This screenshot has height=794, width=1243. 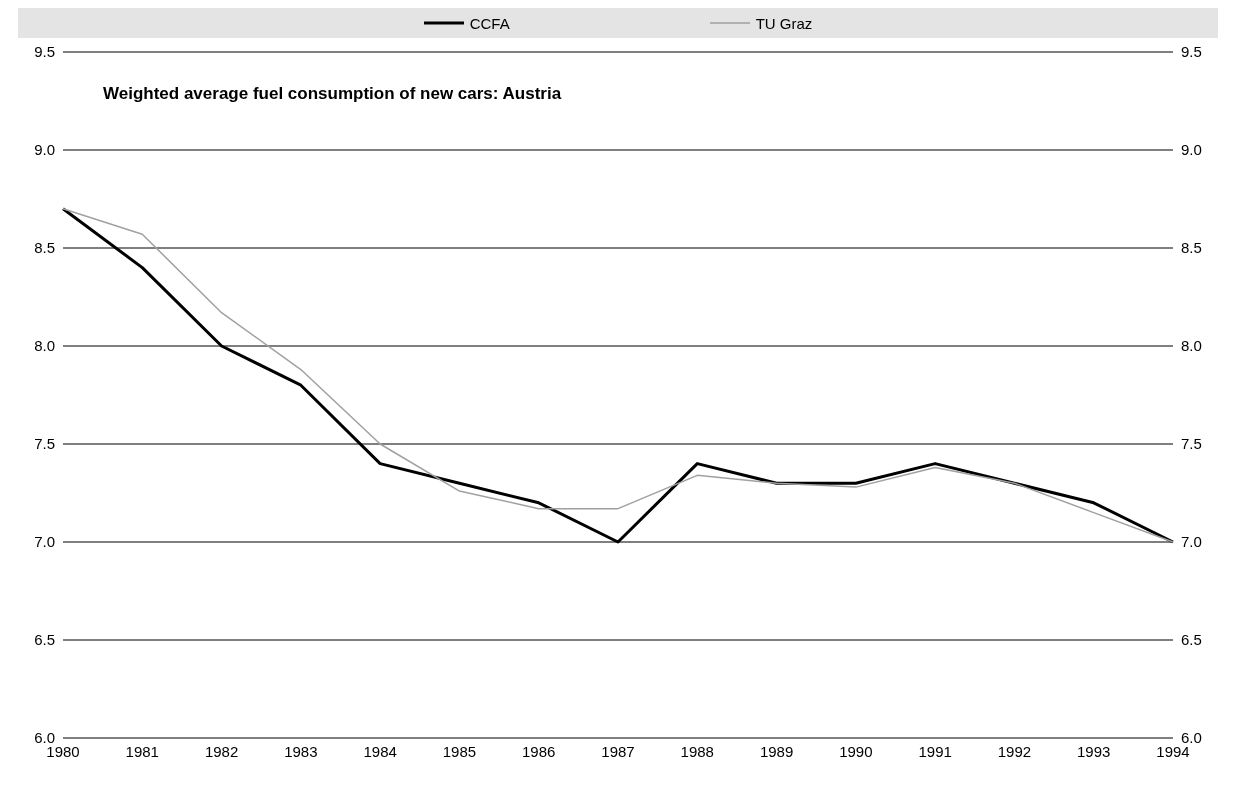 What do you see at coordinates (44, 640) in the screenshot?
I see `y-tick-label: 6.5` at bounding box center [44, 640].